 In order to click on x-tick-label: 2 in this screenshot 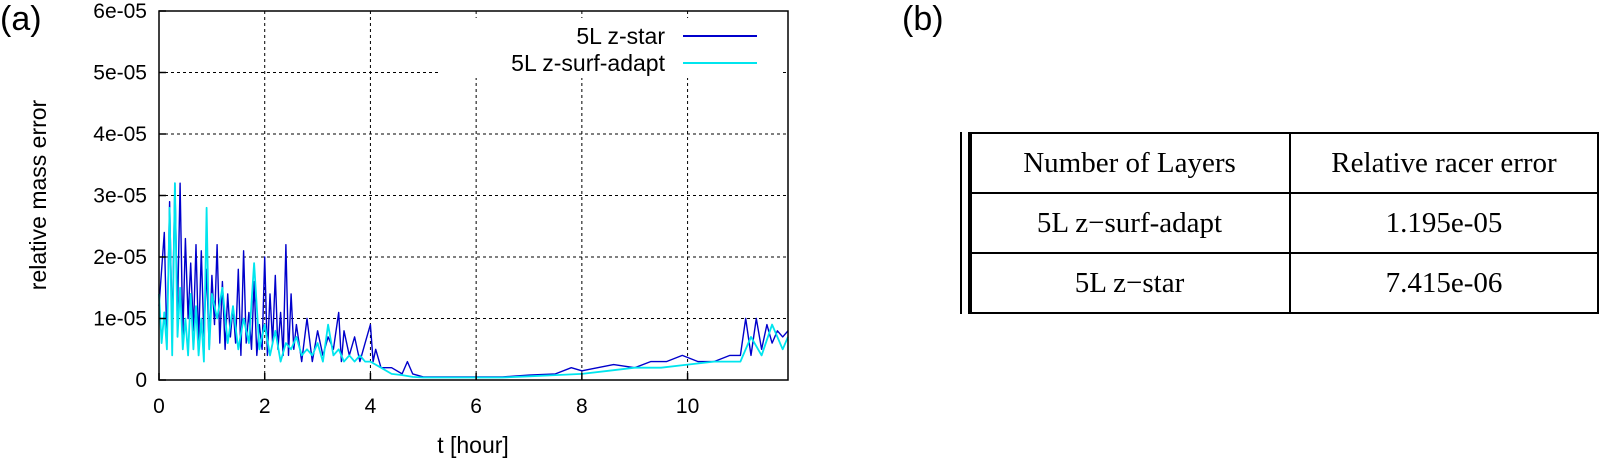, I will do `click(265, 406)`.